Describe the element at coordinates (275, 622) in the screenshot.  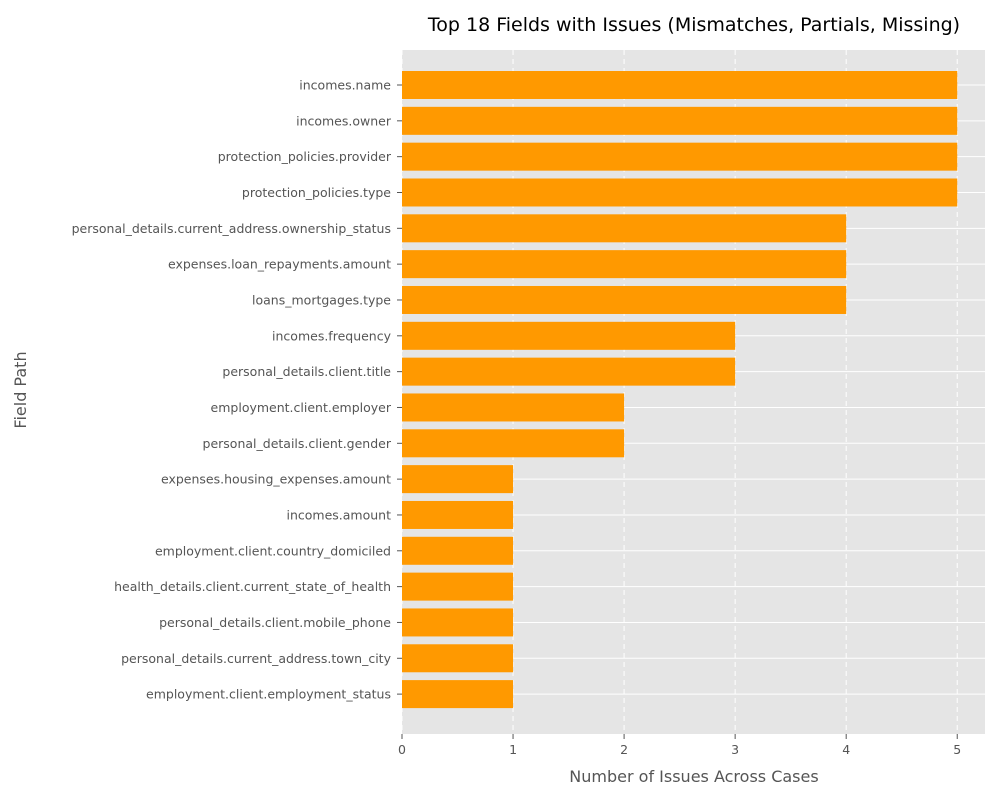
I see `y-tick-label: personal_details.client.mobile_phone` at that location.